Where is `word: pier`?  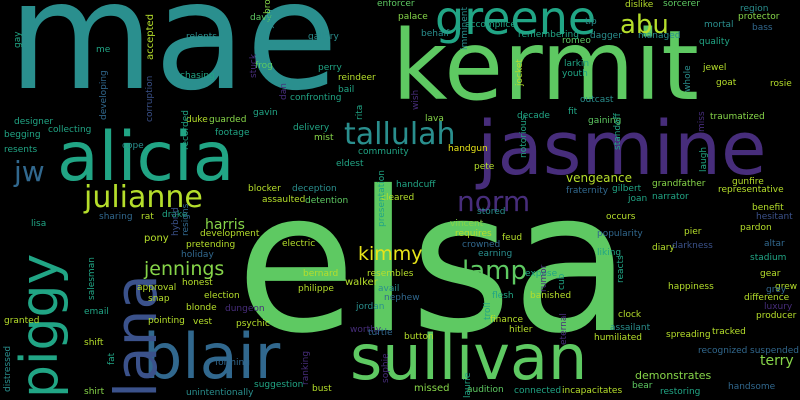 word: pier is located at coordinates (693, 232).